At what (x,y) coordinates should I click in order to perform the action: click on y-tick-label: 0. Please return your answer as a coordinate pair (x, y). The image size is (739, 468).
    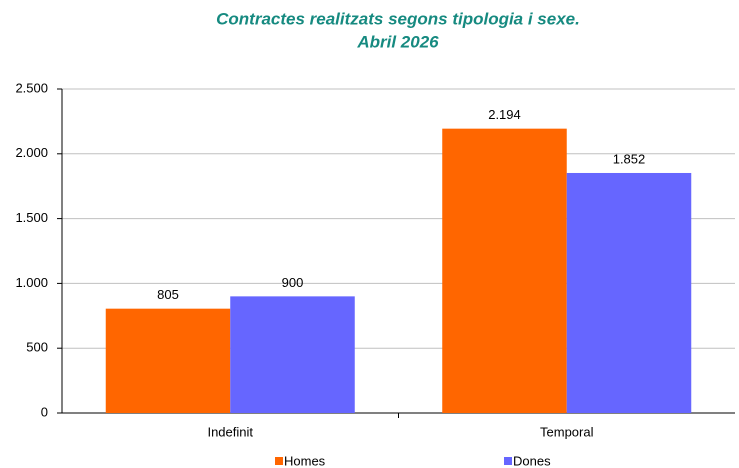
    Looking at the image, I should click on (44, 411).